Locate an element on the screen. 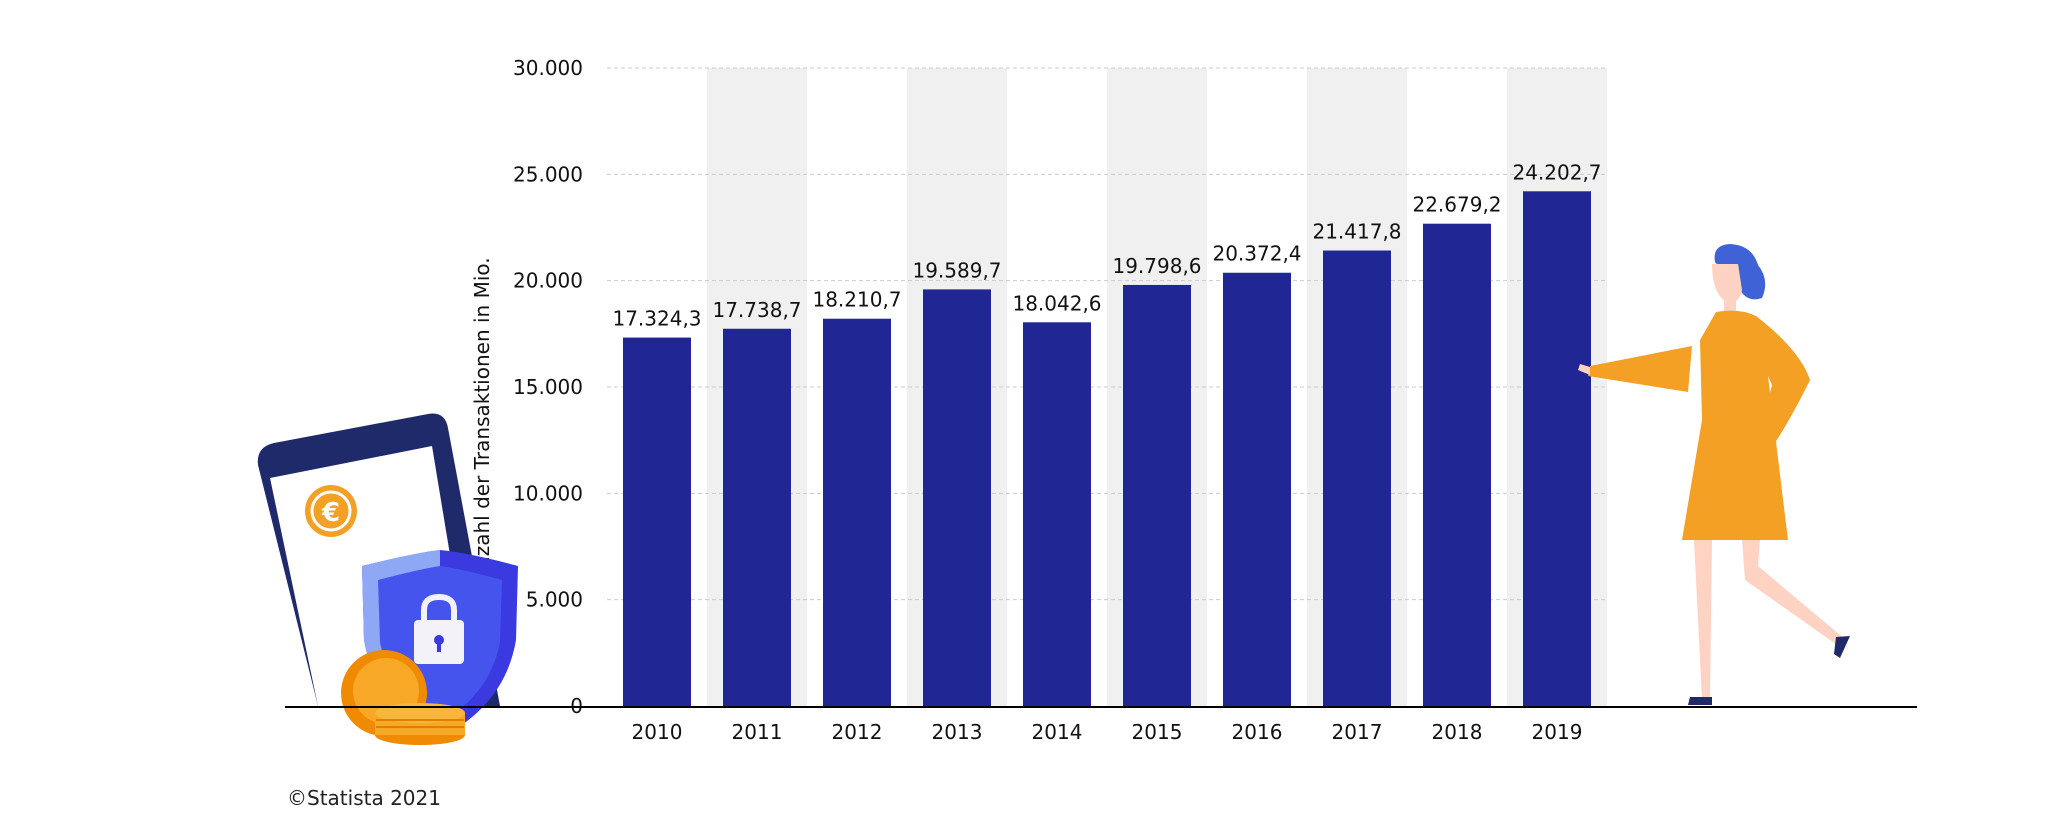 The height and width of the screenshot is (839, 2048). data-label: 18.210,7 is located at coordinates (856, 300).